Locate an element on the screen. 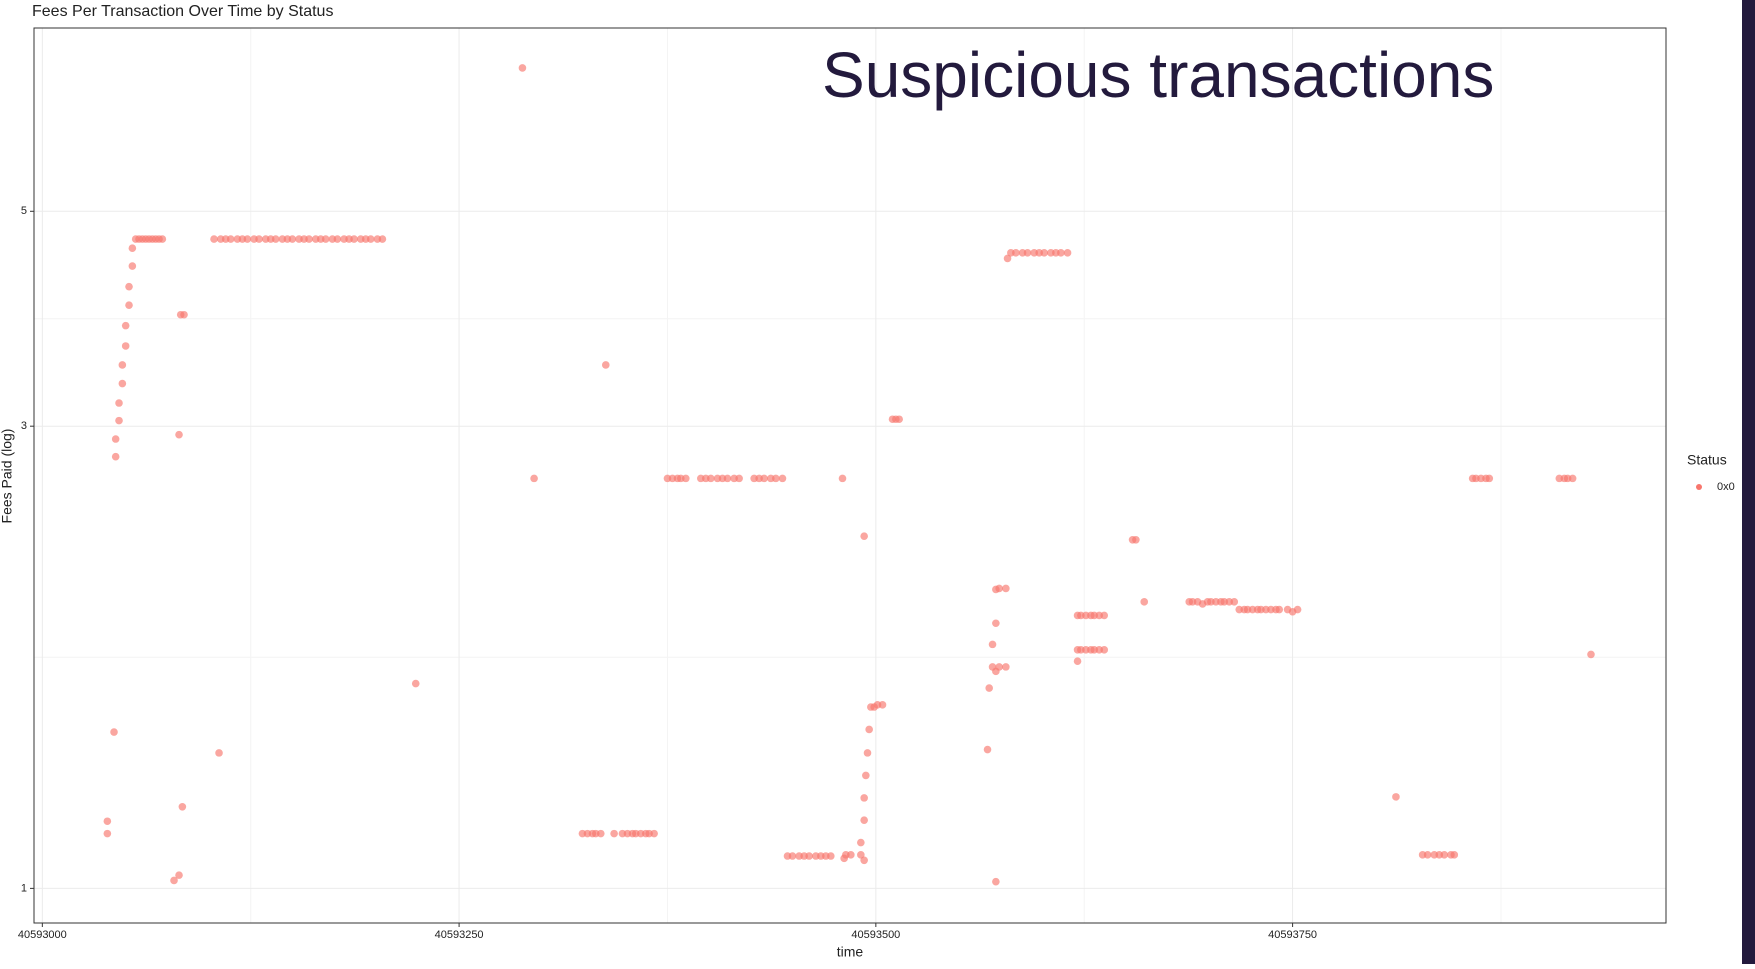 This screenshot has width=1755, height=969. legend-label: 0x0 is located at coordinates (1726, 487).